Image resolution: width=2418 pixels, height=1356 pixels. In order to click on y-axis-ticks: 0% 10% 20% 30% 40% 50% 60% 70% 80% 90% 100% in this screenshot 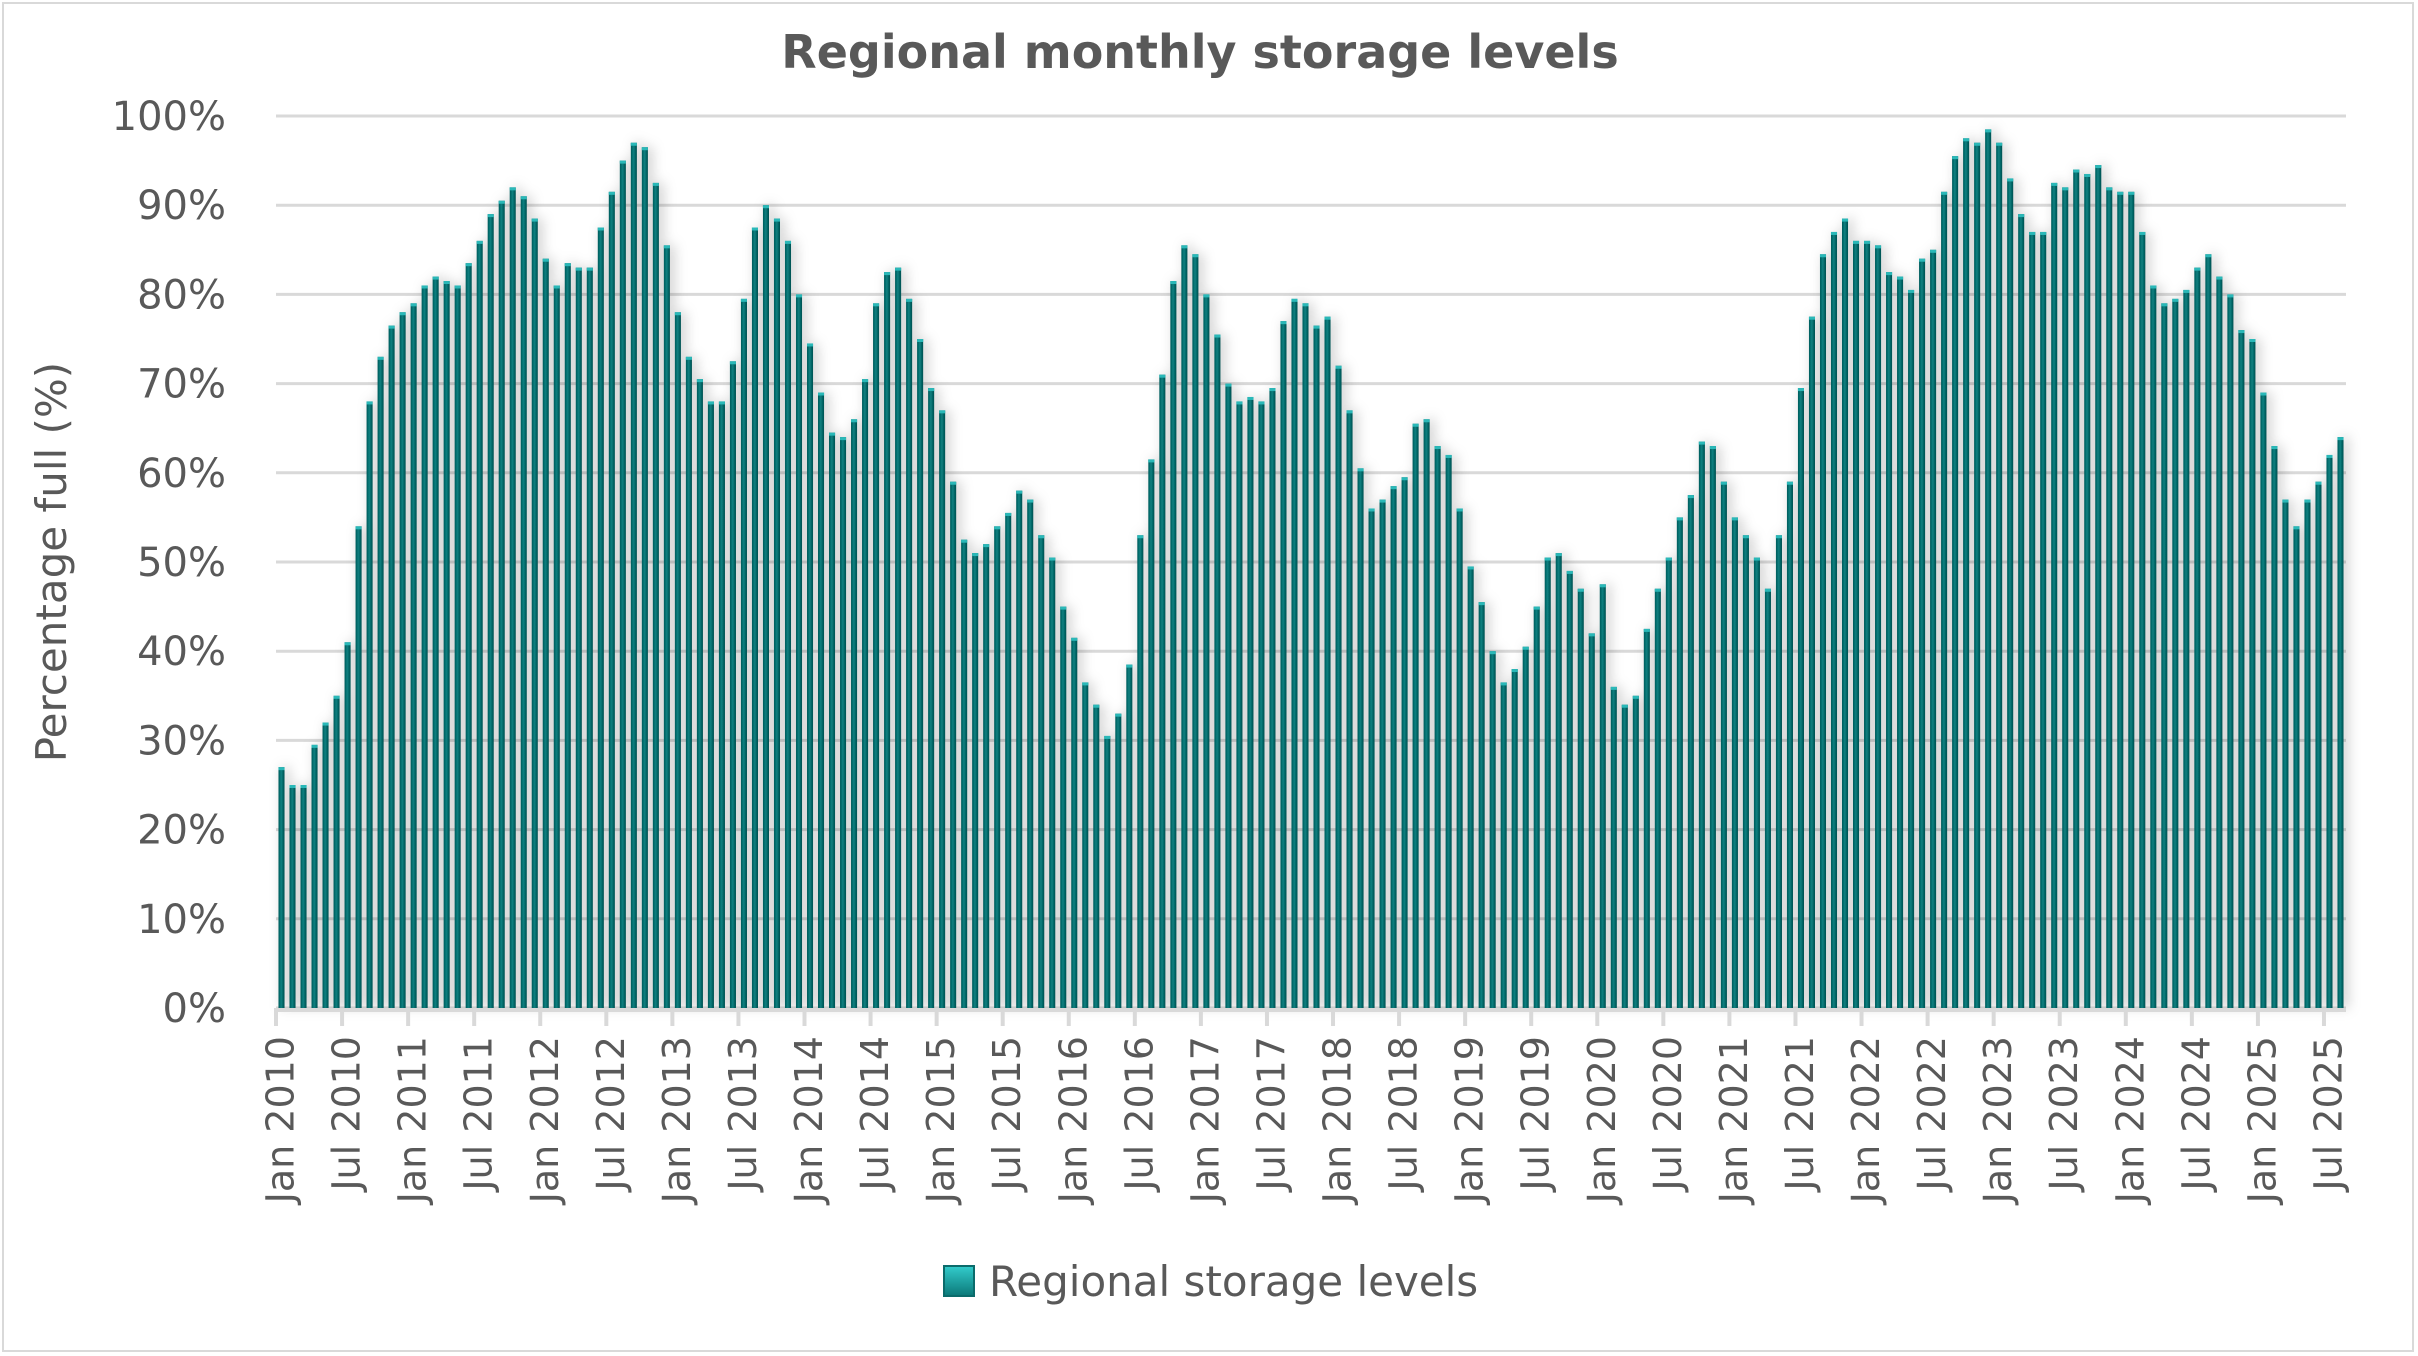, I will do `click(169, 563)`.